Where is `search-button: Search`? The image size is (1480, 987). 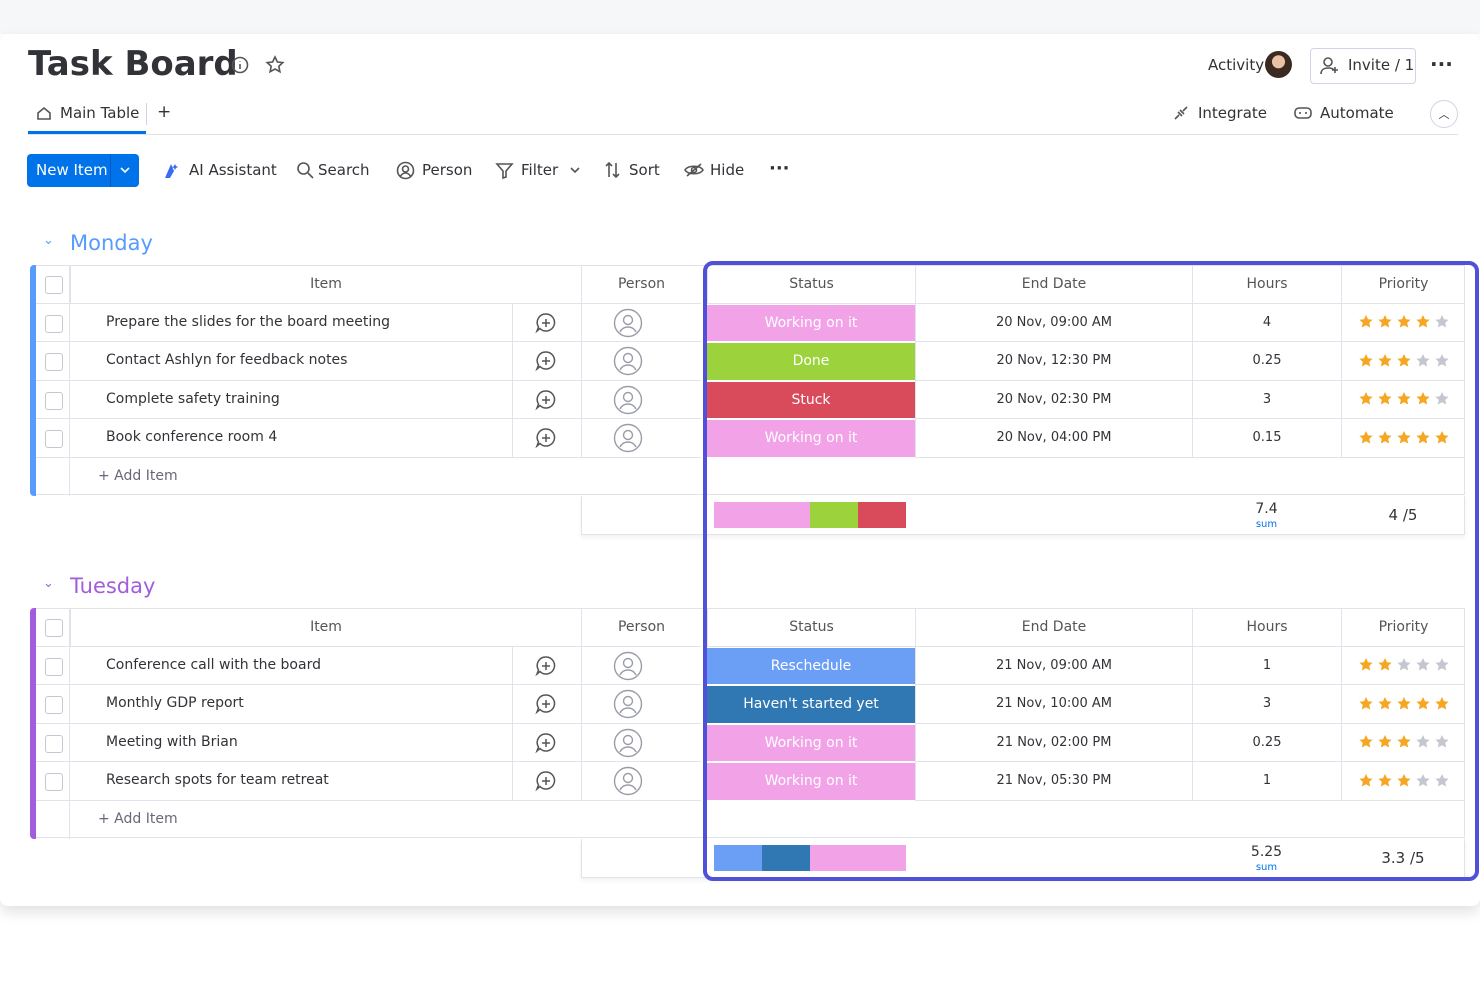
search-button: Search is located at coordinates (344, 170).